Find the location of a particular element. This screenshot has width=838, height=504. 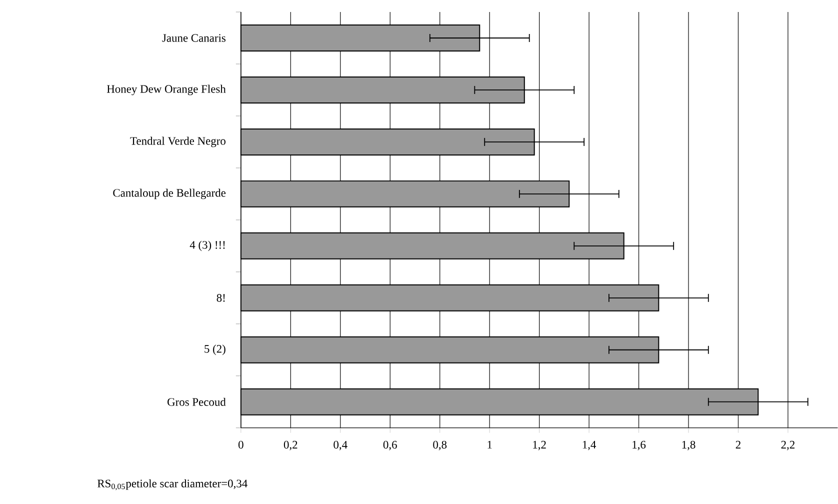

x-tick-label: 1,8 is located at coordinates (689, 445).